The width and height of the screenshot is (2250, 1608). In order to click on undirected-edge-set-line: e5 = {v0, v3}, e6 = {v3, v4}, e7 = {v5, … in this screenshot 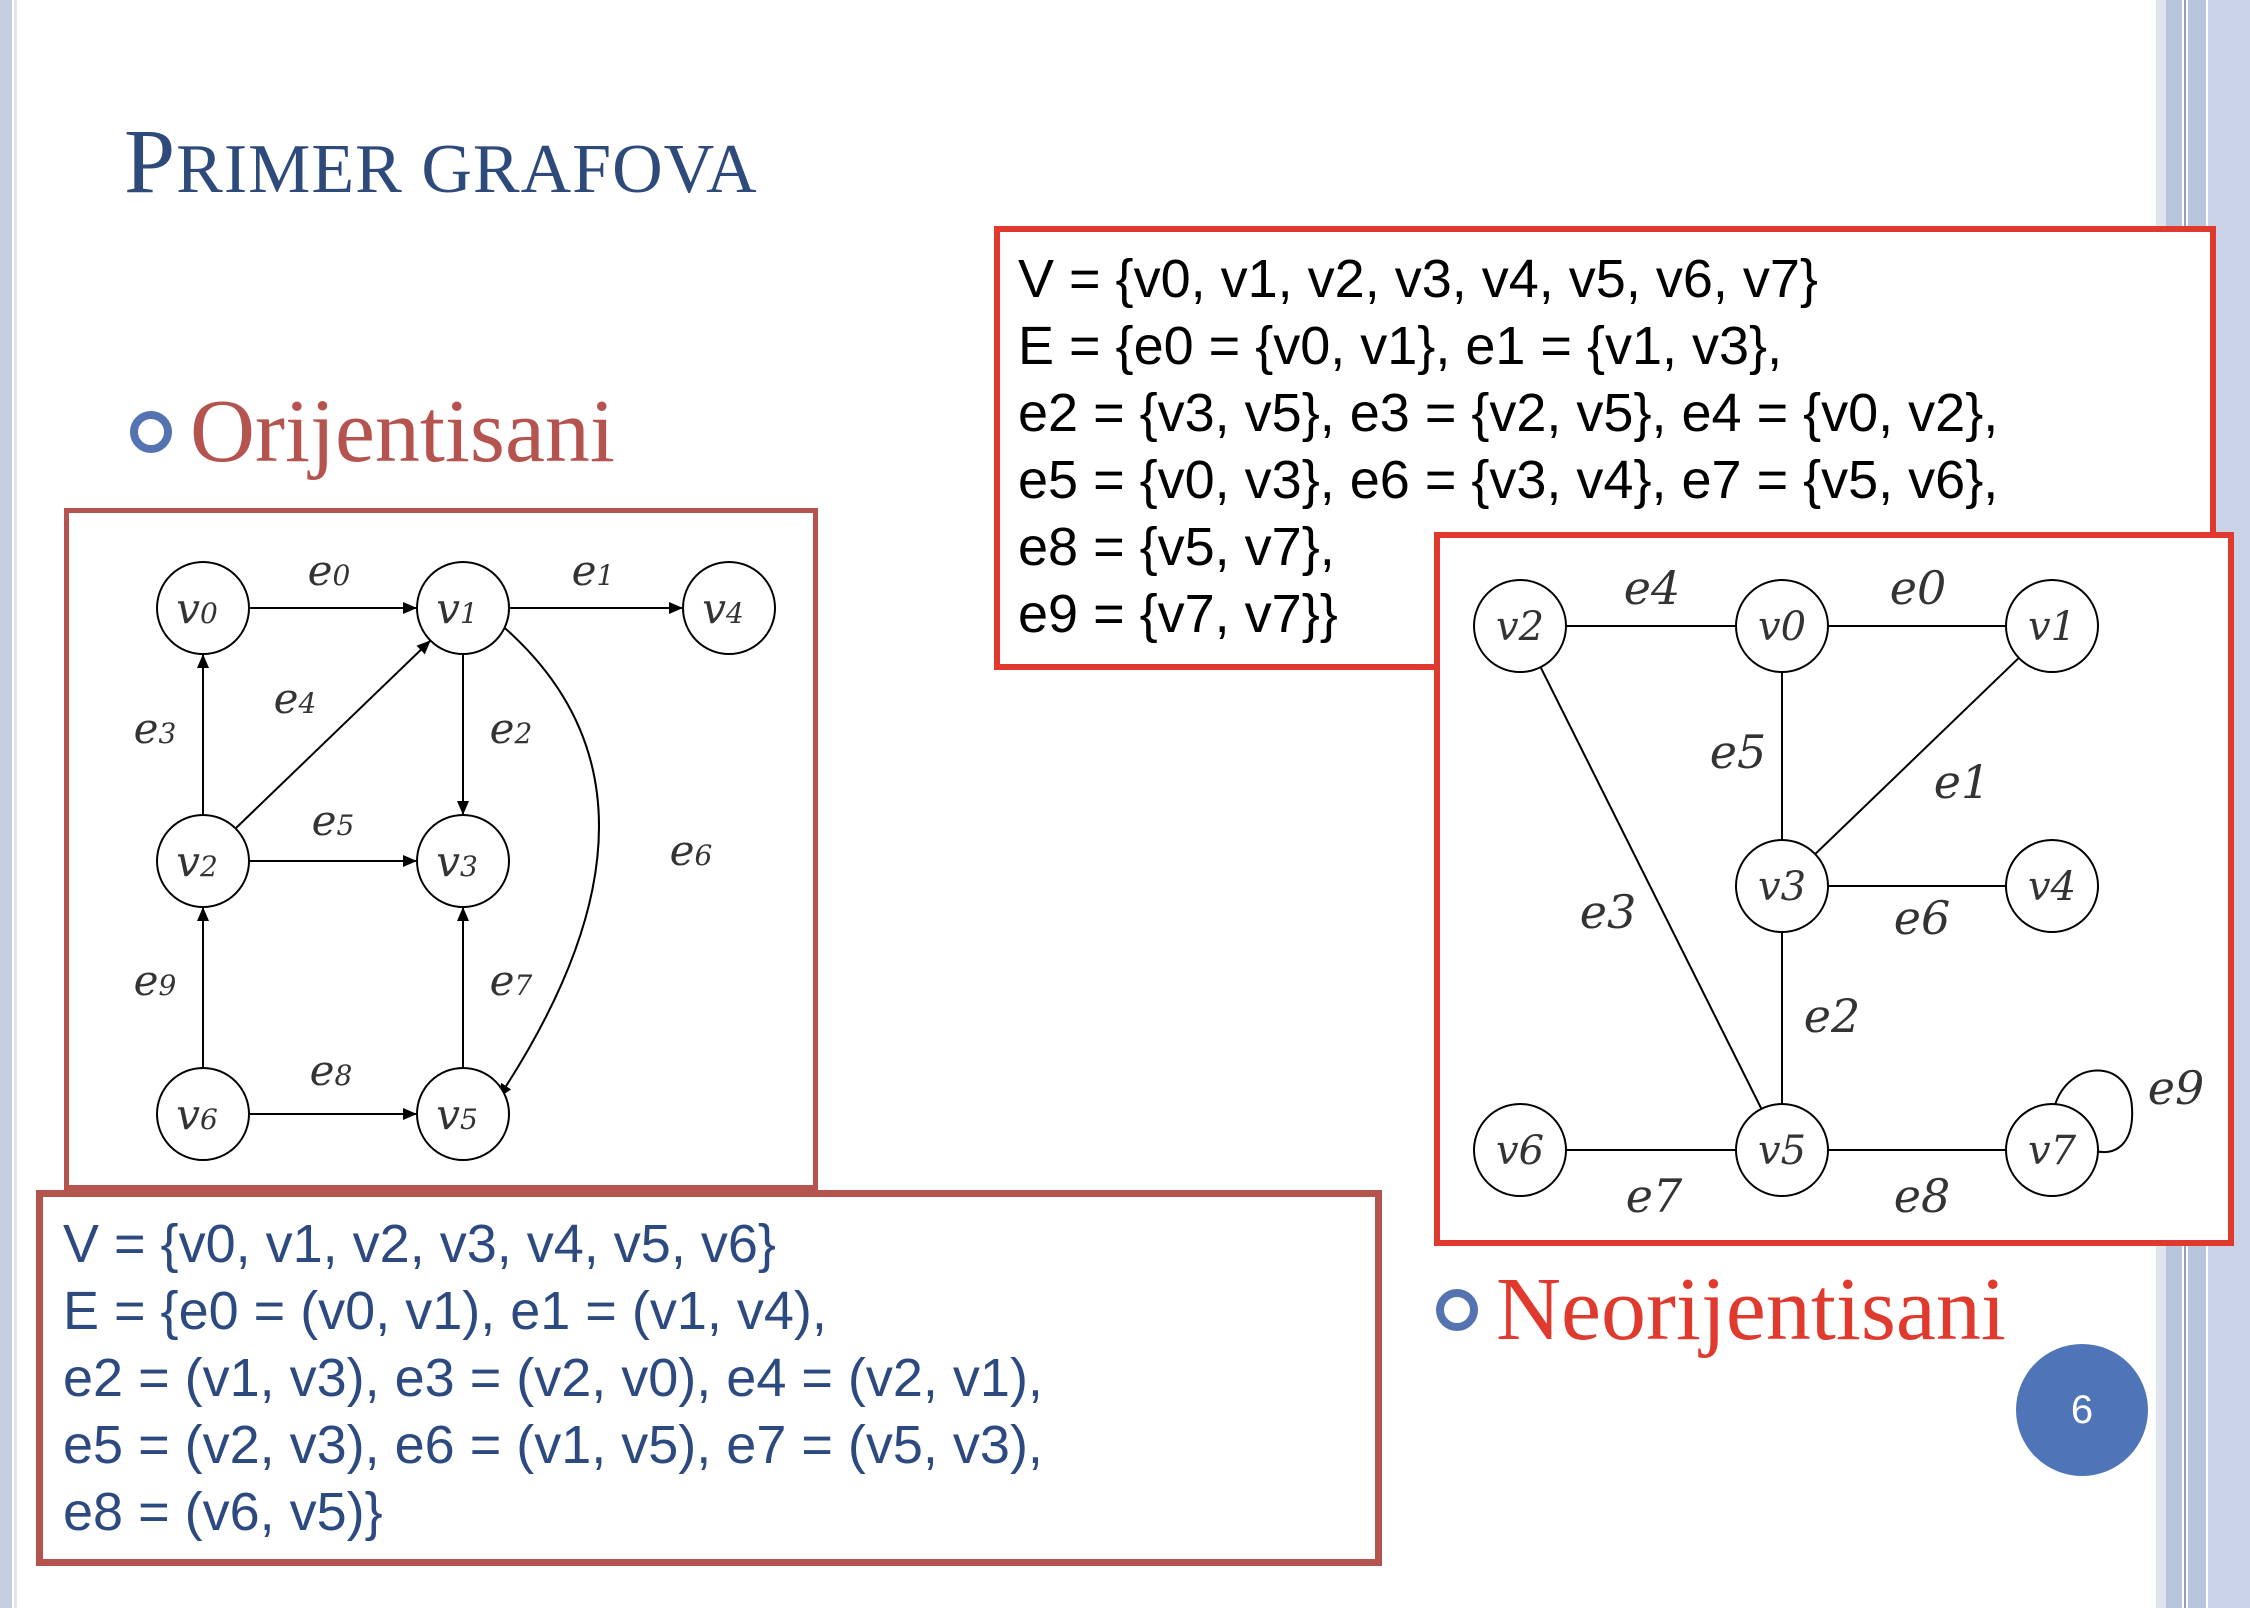, I will do `click(1508, 480)`.